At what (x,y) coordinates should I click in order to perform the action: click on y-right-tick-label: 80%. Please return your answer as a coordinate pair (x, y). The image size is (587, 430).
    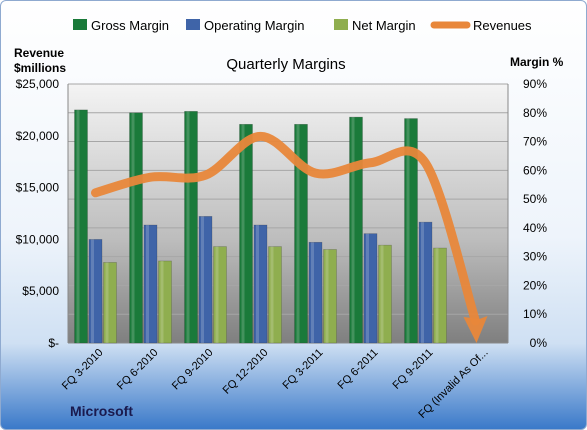
    Looking at the image, I should click on (535, 113).